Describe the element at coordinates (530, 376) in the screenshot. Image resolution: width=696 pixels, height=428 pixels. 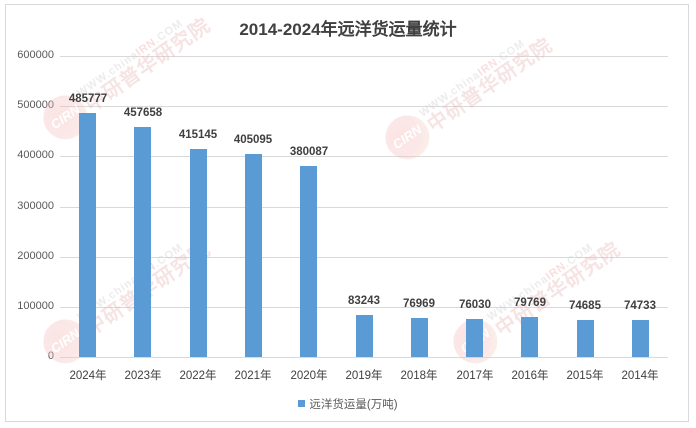
I see `x-axis-tick-label: 2016年` at that location.